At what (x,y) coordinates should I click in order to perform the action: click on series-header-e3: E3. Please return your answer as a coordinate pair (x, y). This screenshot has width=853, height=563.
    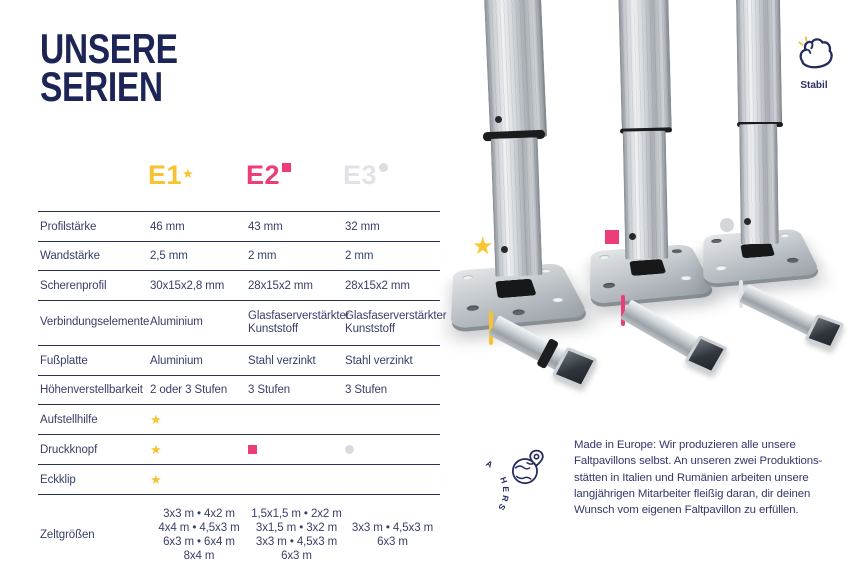
    Looking at the image, I should click on (366, 175).